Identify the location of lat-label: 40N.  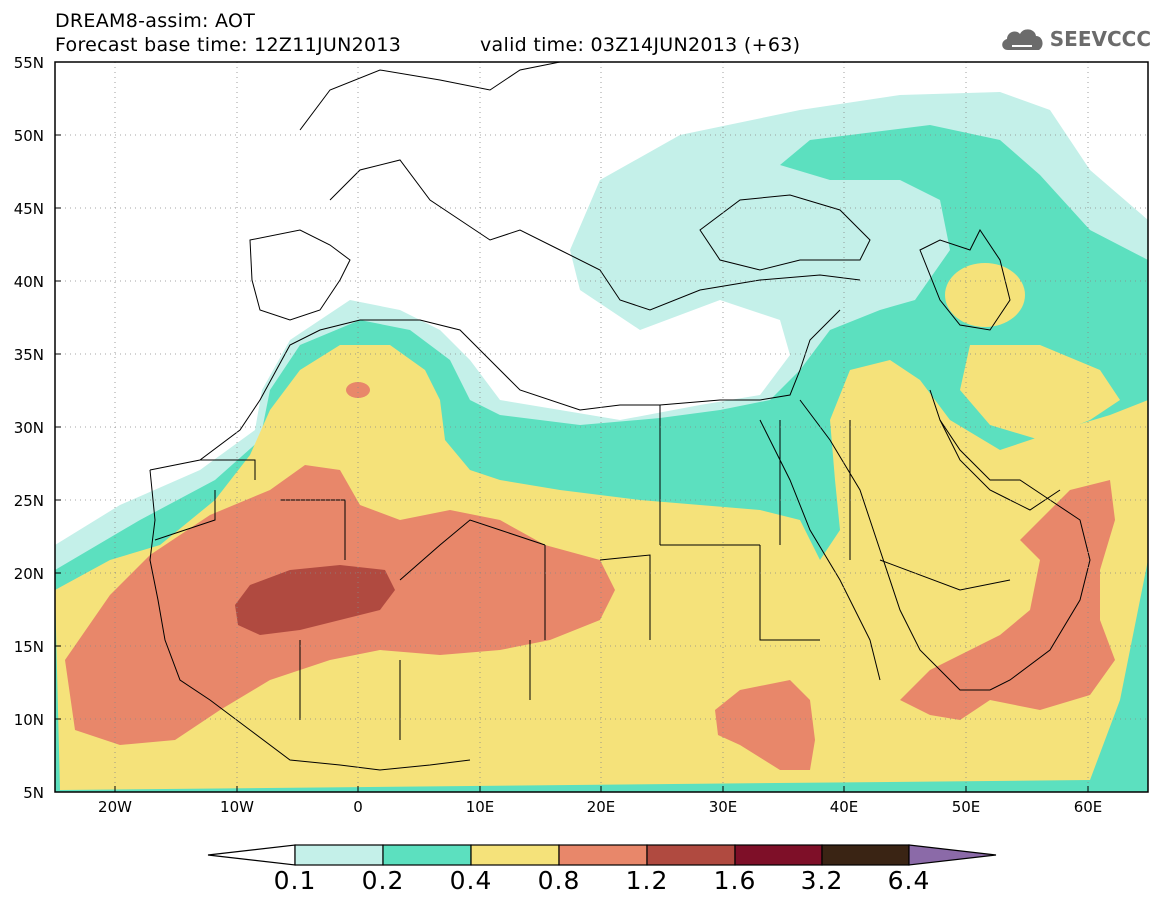
(28, 282).